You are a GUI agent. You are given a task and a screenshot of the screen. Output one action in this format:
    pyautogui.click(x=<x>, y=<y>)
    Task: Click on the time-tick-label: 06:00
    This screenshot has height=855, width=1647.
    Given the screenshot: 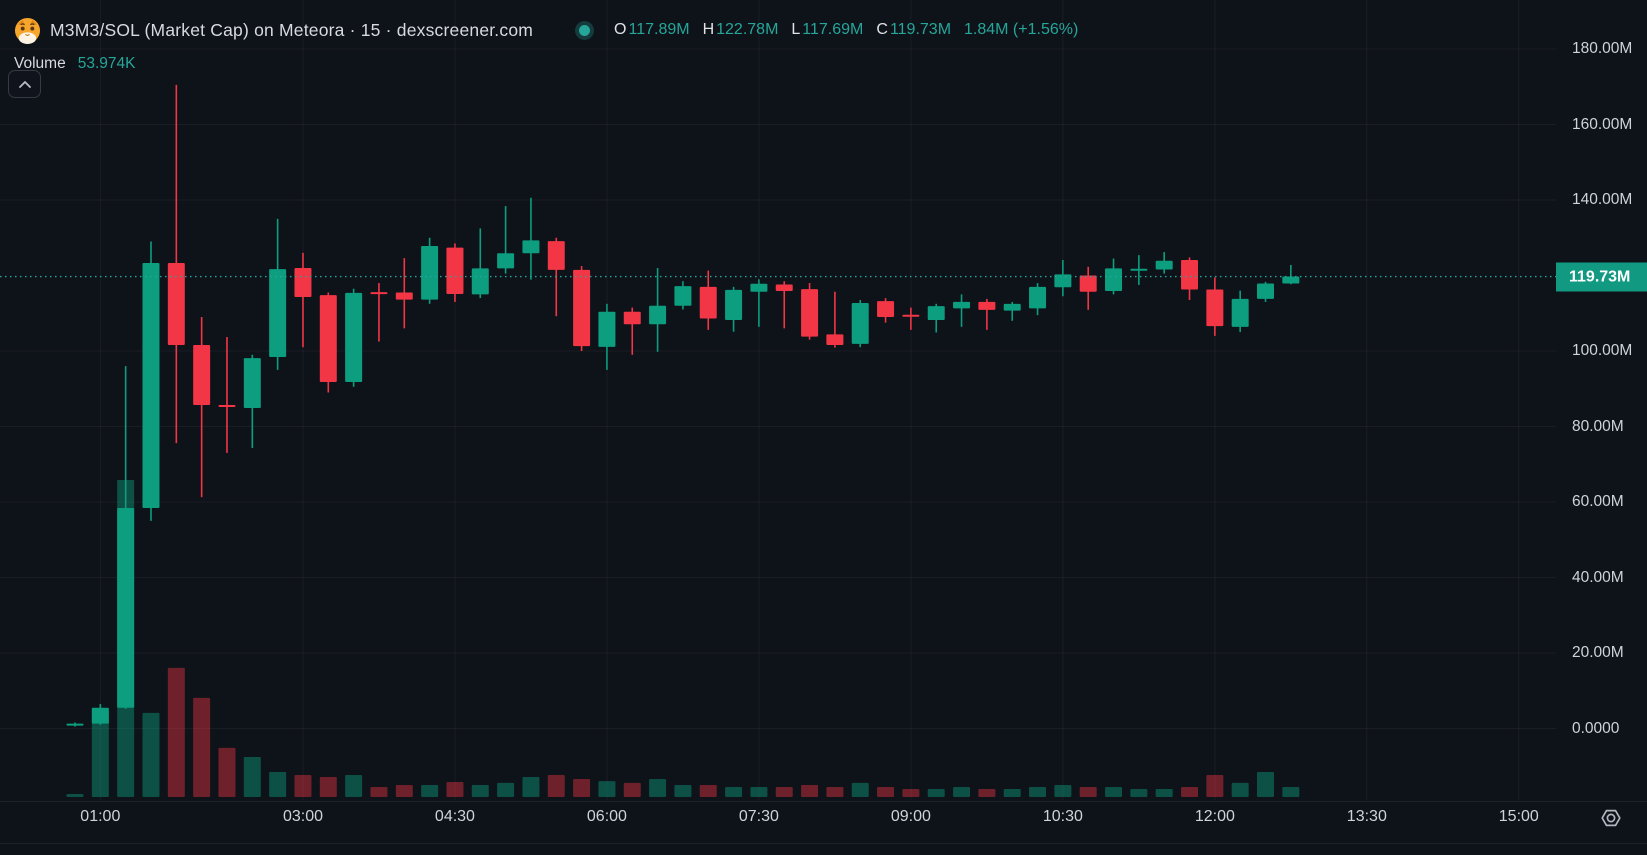 What is the action you would take?
    pyautogui.click(x=606, y=816)
    